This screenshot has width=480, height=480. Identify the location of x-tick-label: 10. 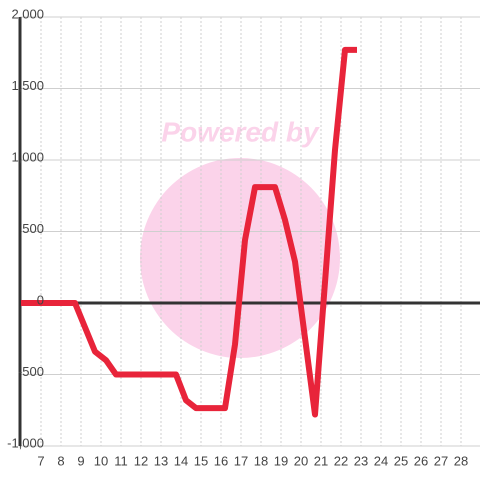
(101, 460).